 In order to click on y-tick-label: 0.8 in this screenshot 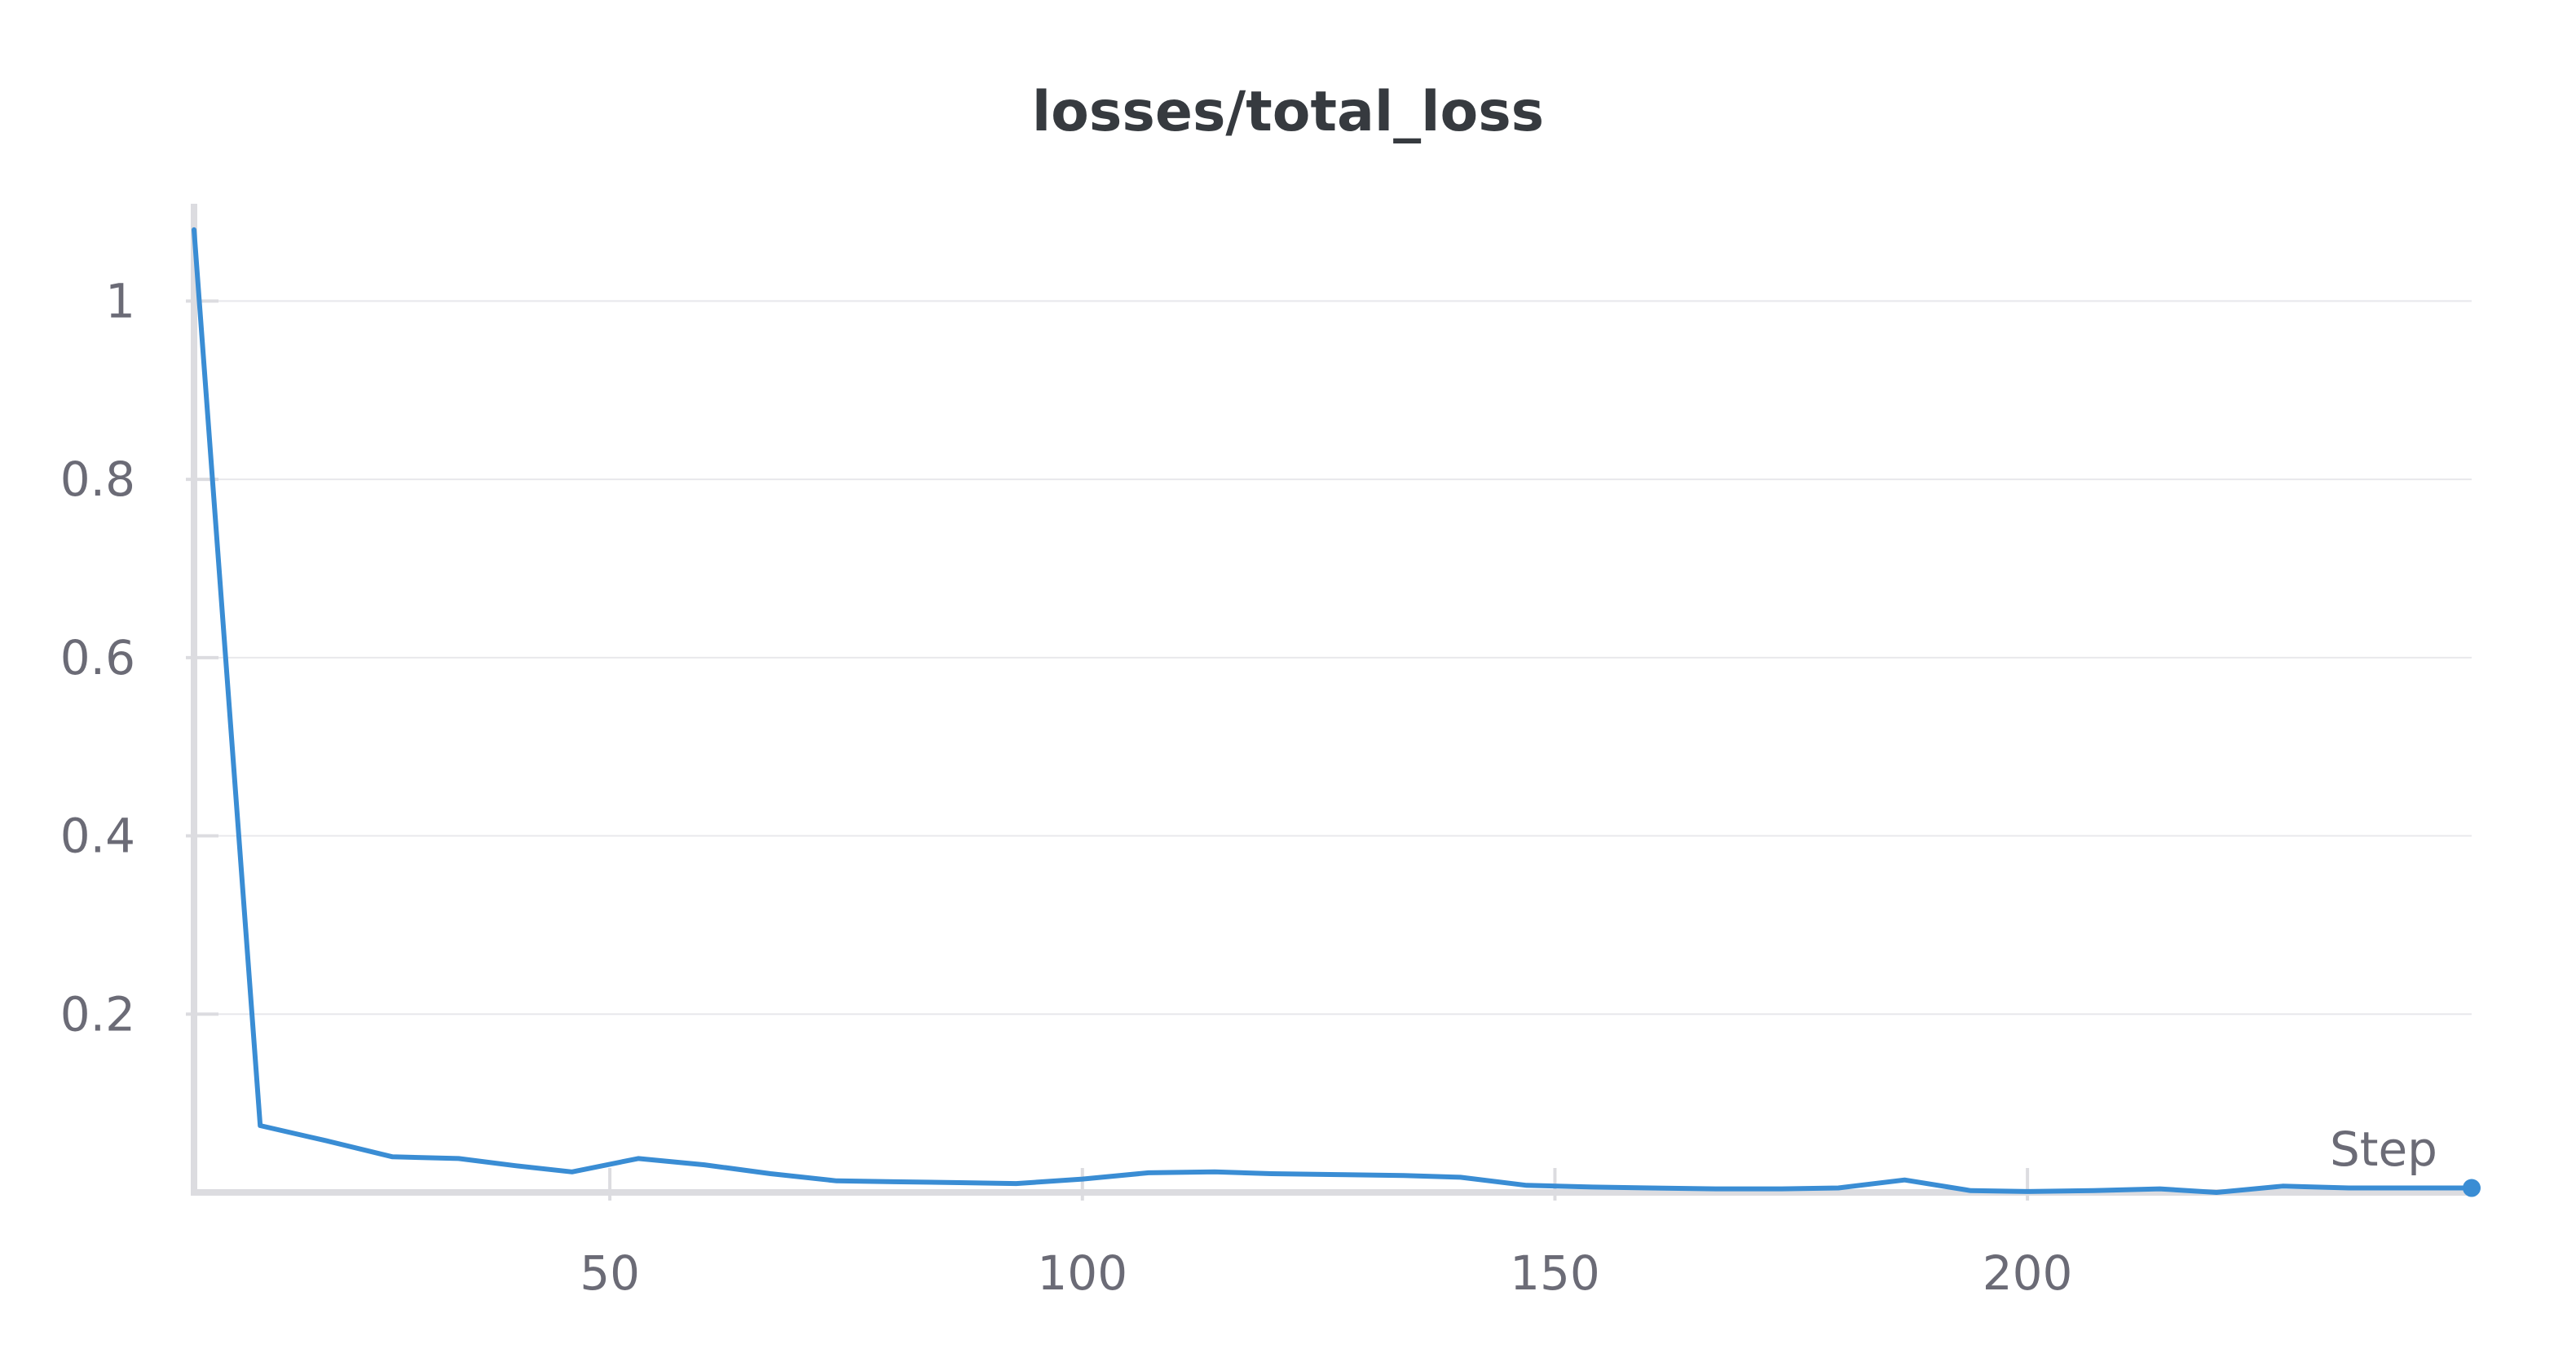, I will do `click(97, 479)`.